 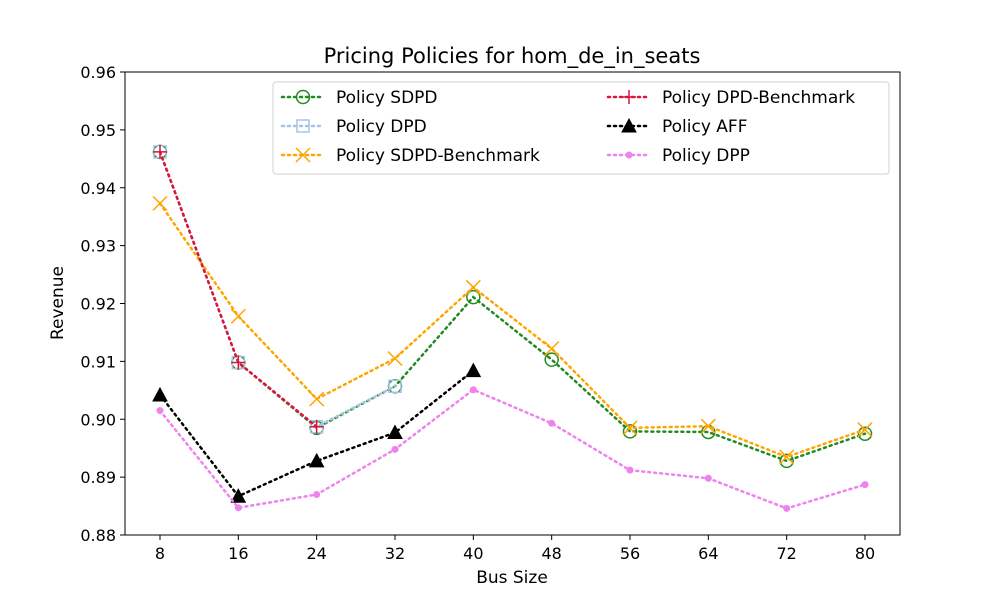 What do you see at coordinates (98, 72) in the screenshot?
I see `y-tick-label: 0.96` at bounding box center [98, 72].